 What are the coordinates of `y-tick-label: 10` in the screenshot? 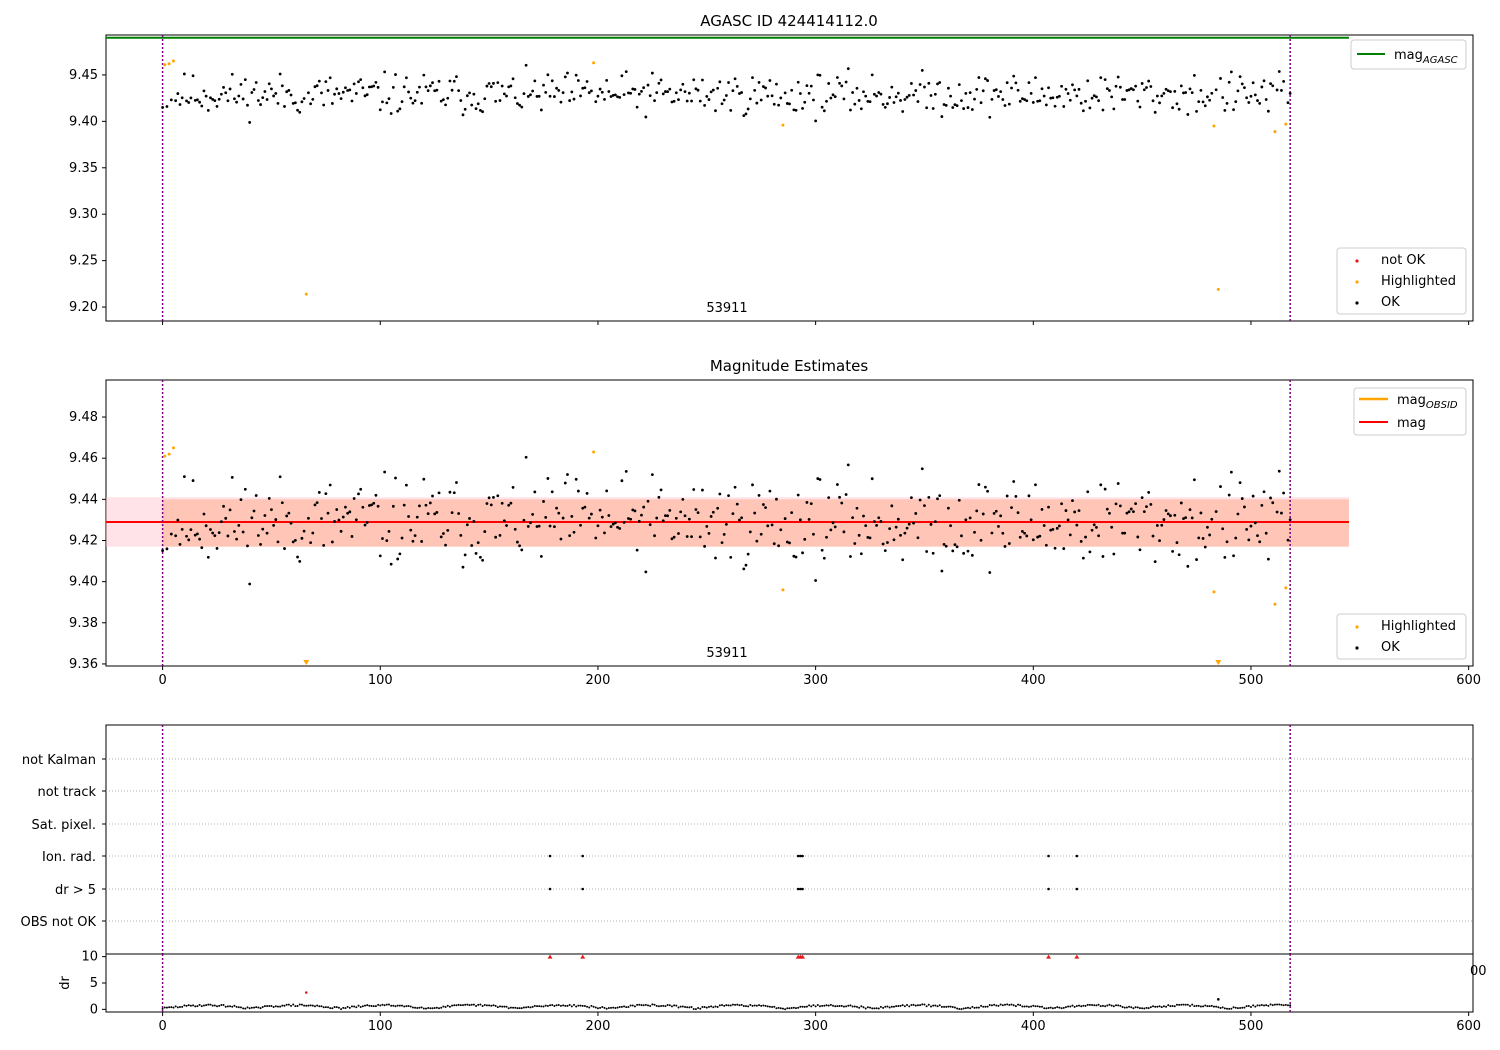 It's located at (89, 957).